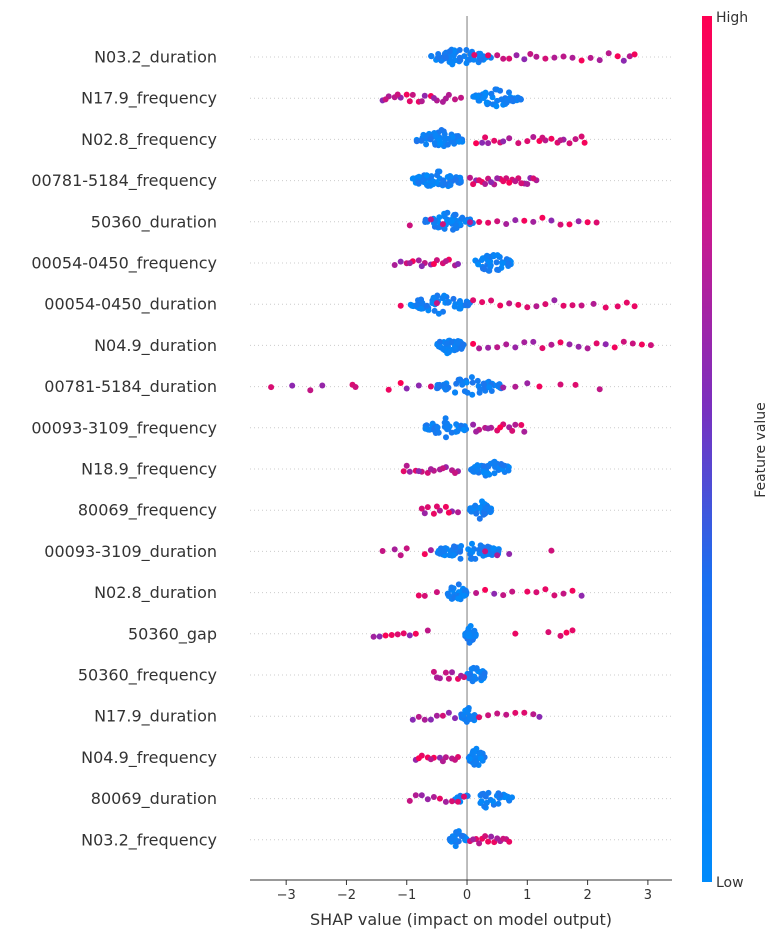 This screenshot has width=779, height=940. What do you see at coordinates (154, 222) in the screenshot?
I see `feature-label: 50360_duration` at bounding box center [154, 222].